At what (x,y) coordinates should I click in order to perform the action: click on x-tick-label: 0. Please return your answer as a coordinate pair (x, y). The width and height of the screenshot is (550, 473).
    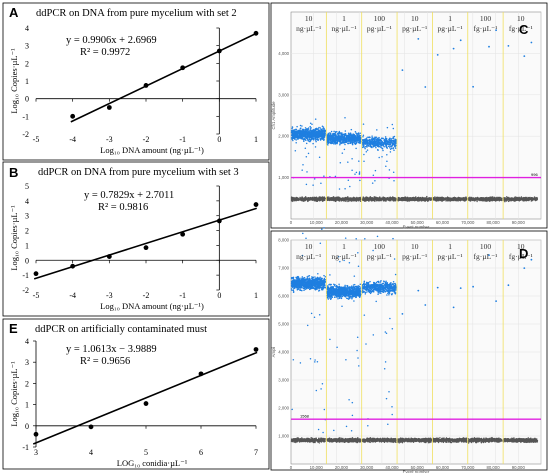
    Looking at the image, I should click on (219, 139).